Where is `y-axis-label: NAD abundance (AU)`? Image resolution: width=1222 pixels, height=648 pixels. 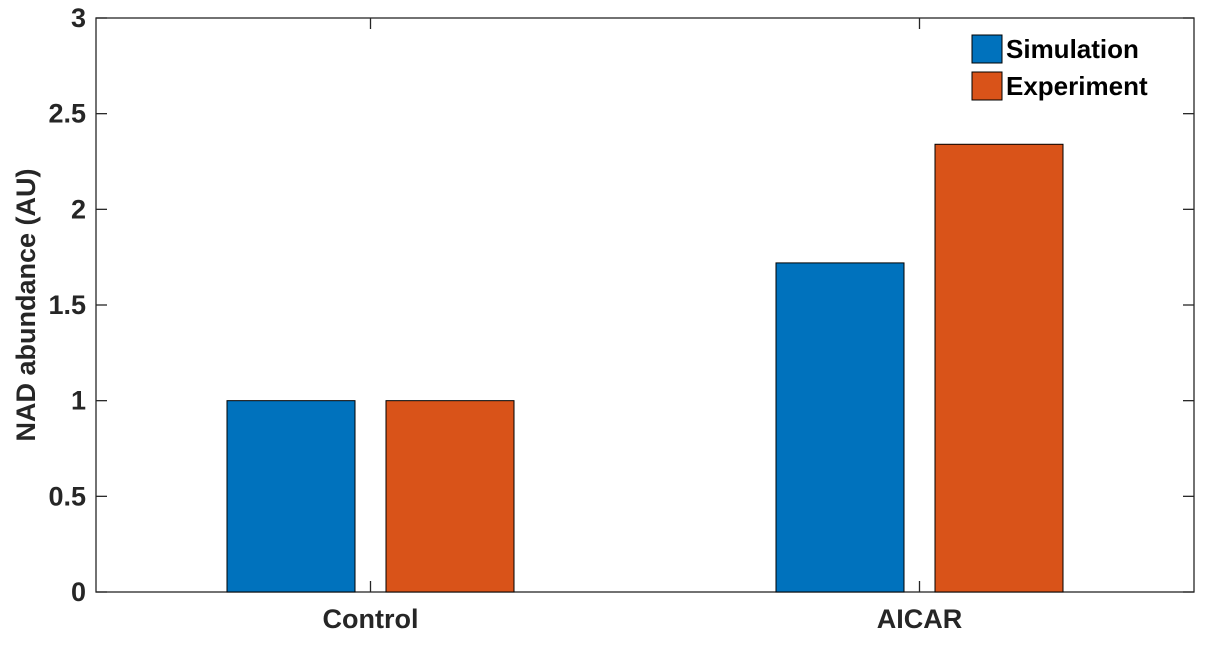
y-axis-label: NAD abundance (AU) is located at coordinates (26, 304).